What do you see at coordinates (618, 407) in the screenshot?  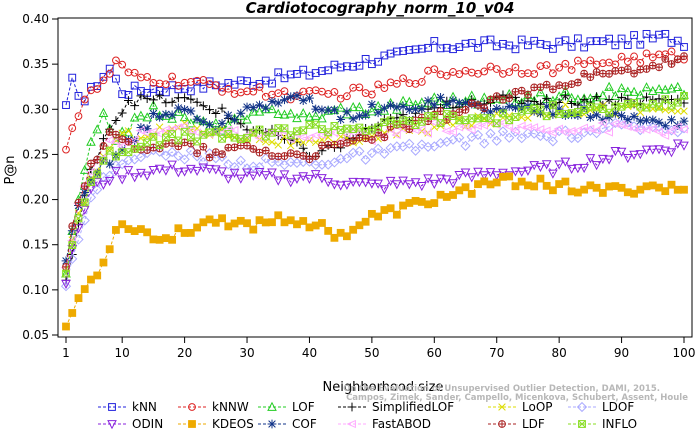 I see `legend-label: LDOF` at bounding box center [618, 407].